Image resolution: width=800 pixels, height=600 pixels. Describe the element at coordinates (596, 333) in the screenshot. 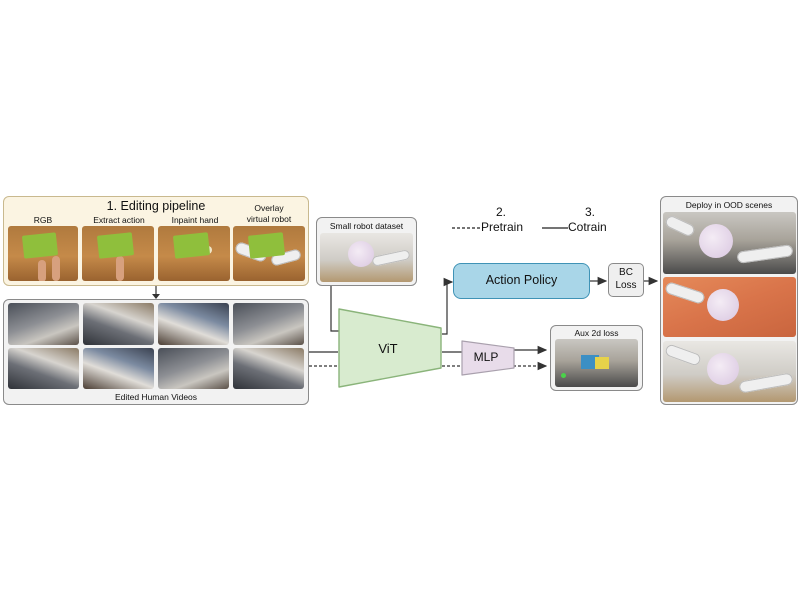

I see `aux-2d-loss-label: Aux 2d loss` at that location.